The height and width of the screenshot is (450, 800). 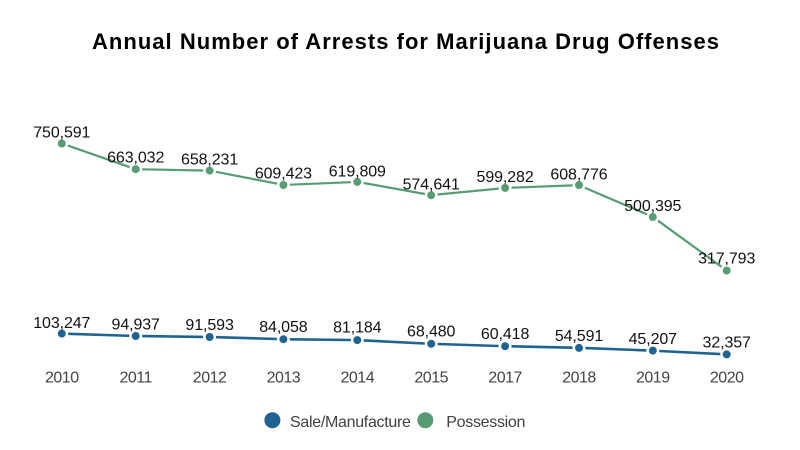 What do you see at coordinates (505, 378) in the screenshot?
I see `svg-text: 2017` at bounding box center [505, 378].